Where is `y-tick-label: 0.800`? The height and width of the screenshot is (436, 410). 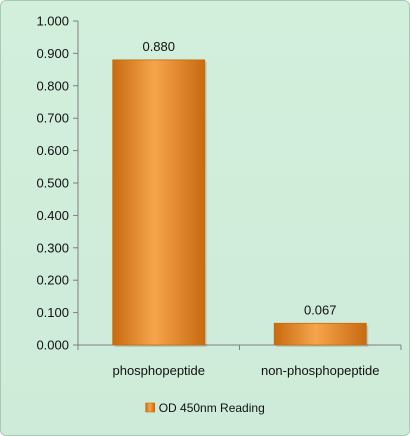
y-tick-label: 0.800 is located at coordinates (52, 85).